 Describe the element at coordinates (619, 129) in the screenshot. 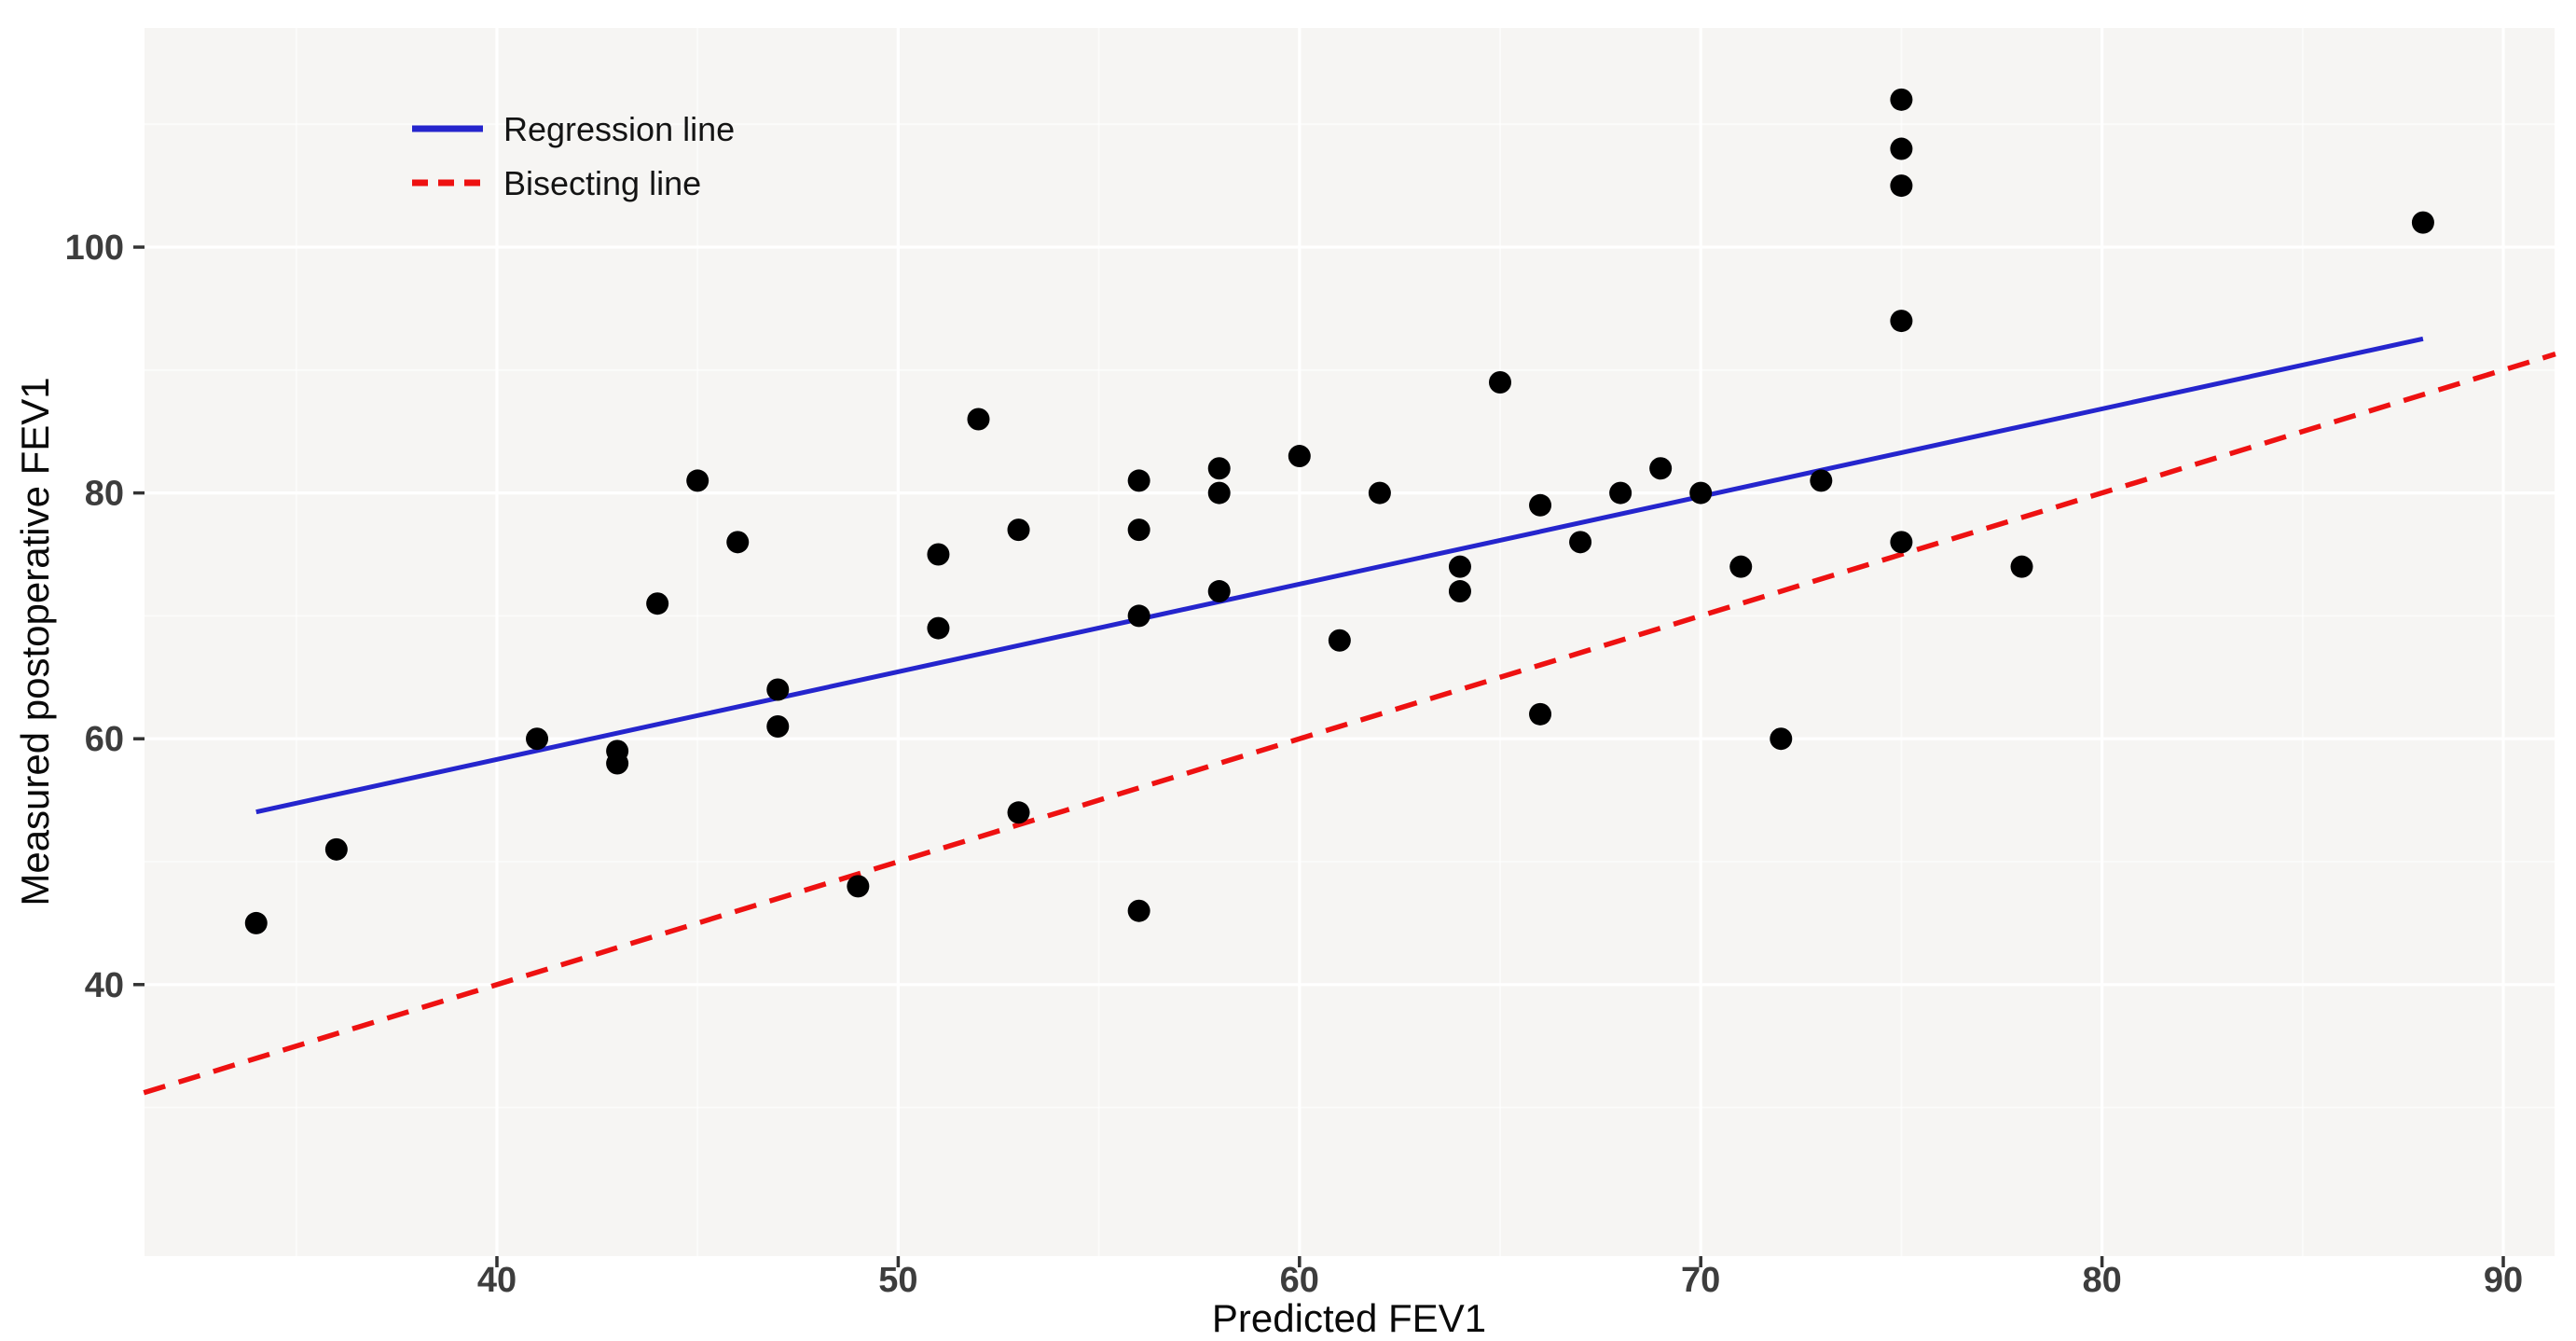

I see `legend-label-regression: Regression line` at that location.